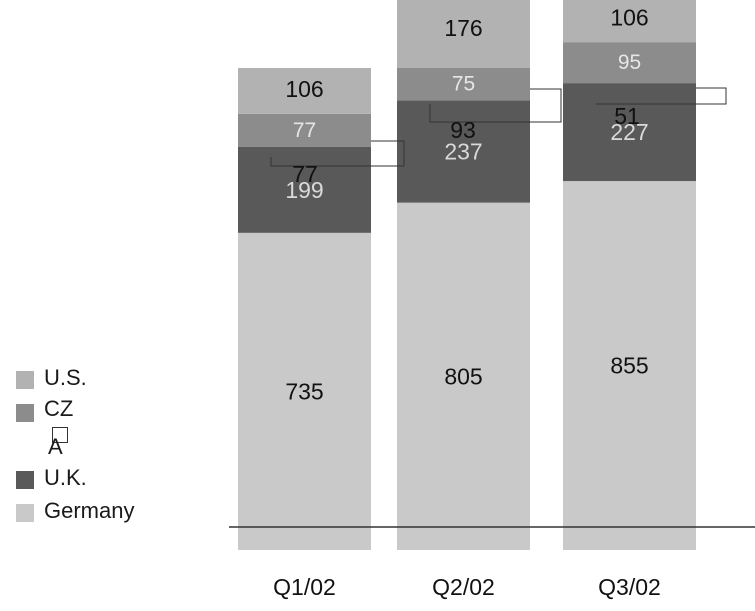  Describe the element at coordinates (65, 377) in the screenshot. I see `legend-label-us: U.S.` at that location.